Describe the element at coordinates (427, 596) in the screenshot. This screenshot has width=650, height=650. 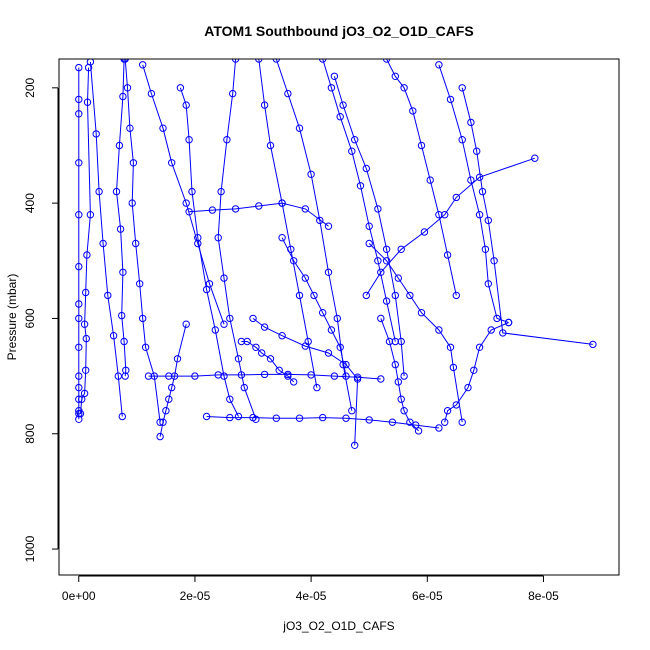
I see `x-tick-label: 6e-05` at that location.